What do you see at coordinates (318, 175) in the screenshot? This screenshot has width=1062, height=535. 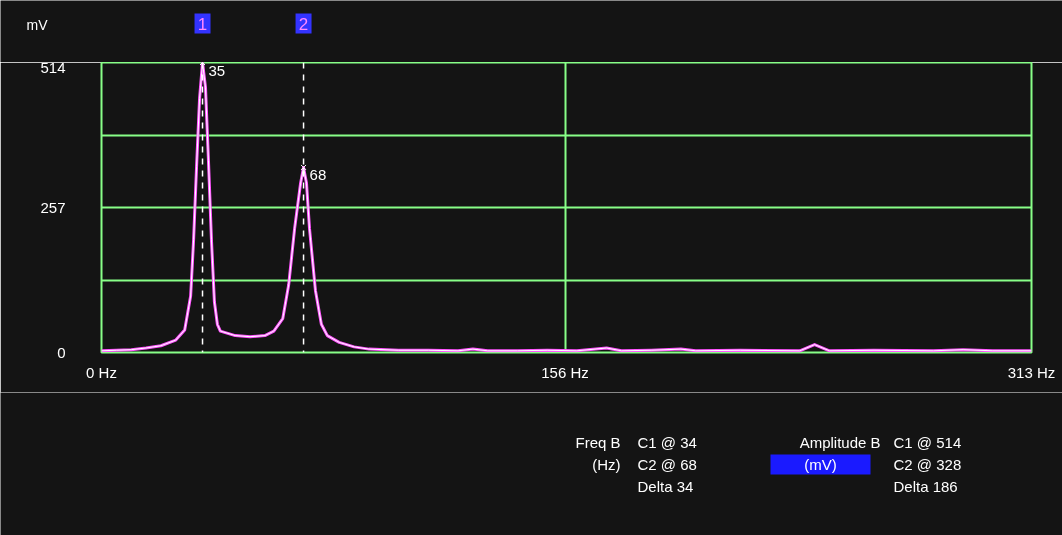 I see `annotation: 68` at bounding box center [318, 175].